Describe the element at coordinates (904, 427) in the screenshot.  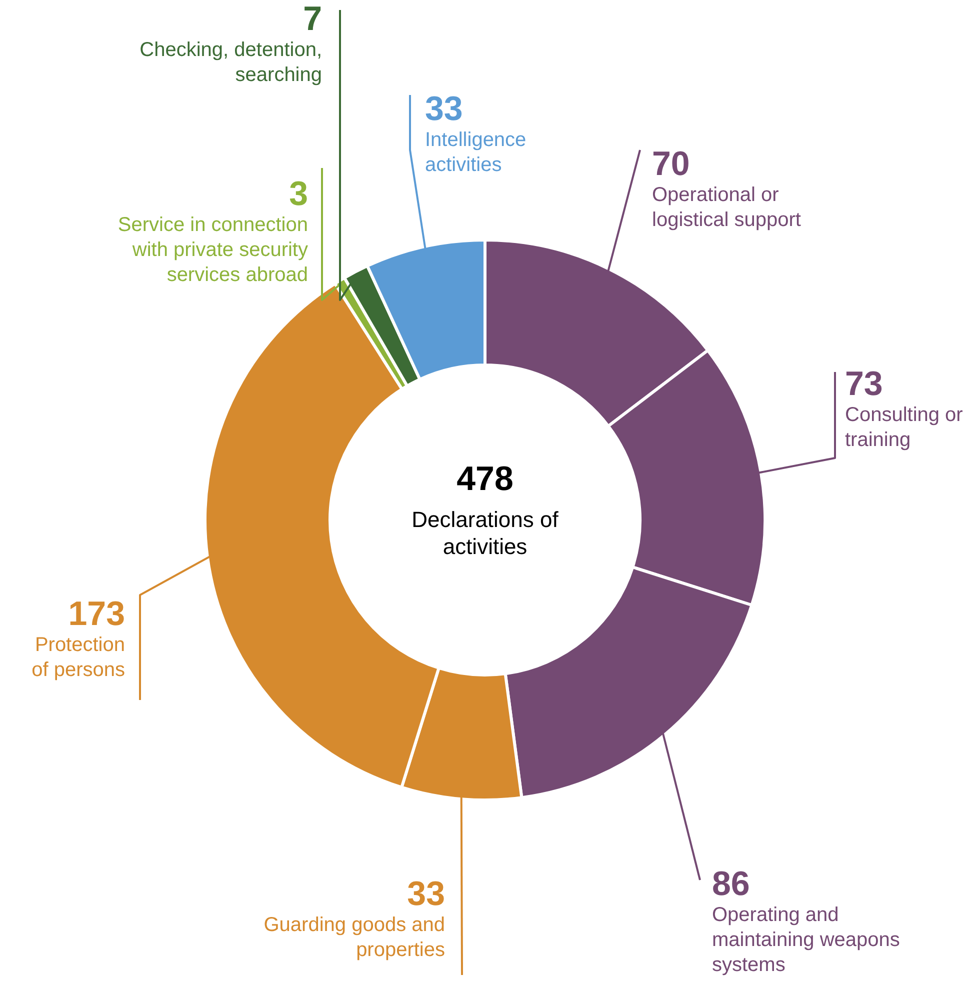
I see `slice-label: Consulting or training` at that location.